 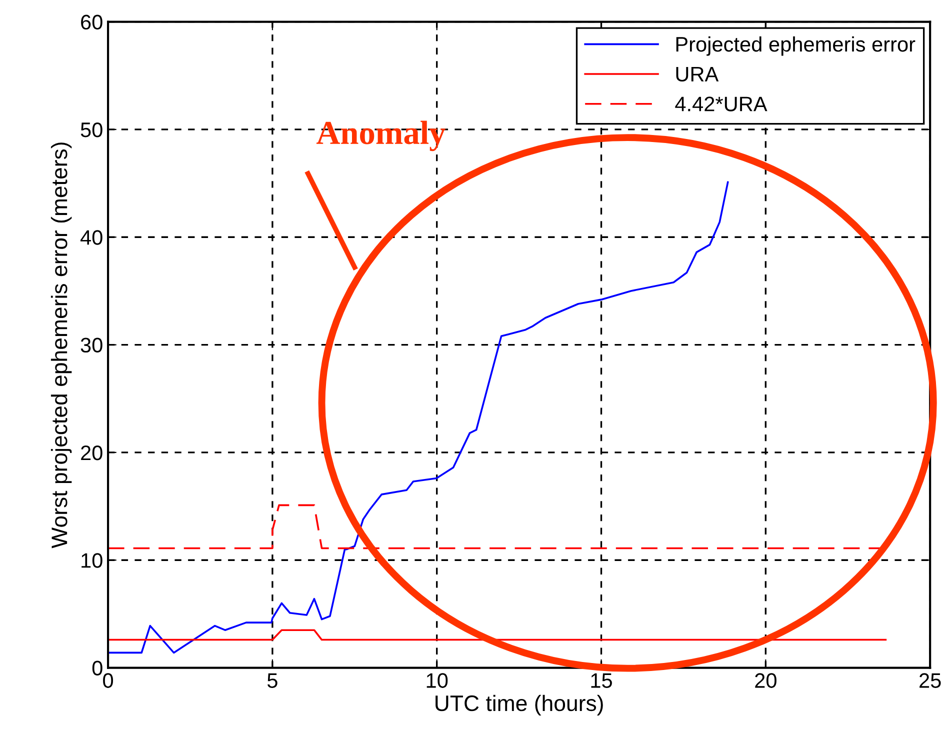 I want to click on x-tick-label: 5, so click(x=272, y=680).